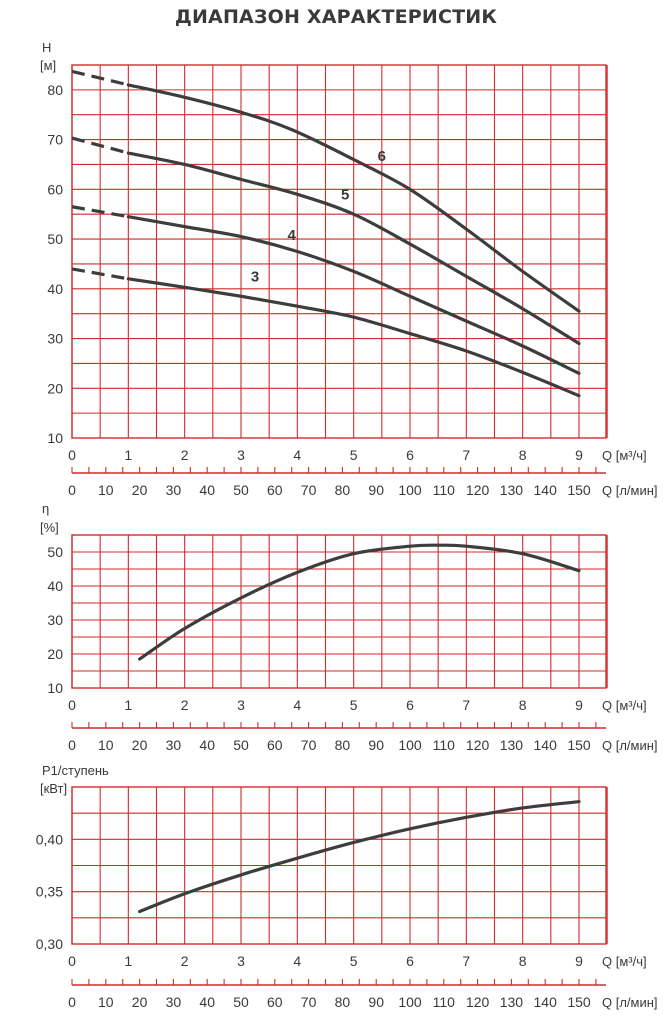 The image size is (672, 1024). I want to click on y-axis-label: η, so click(45, 508).